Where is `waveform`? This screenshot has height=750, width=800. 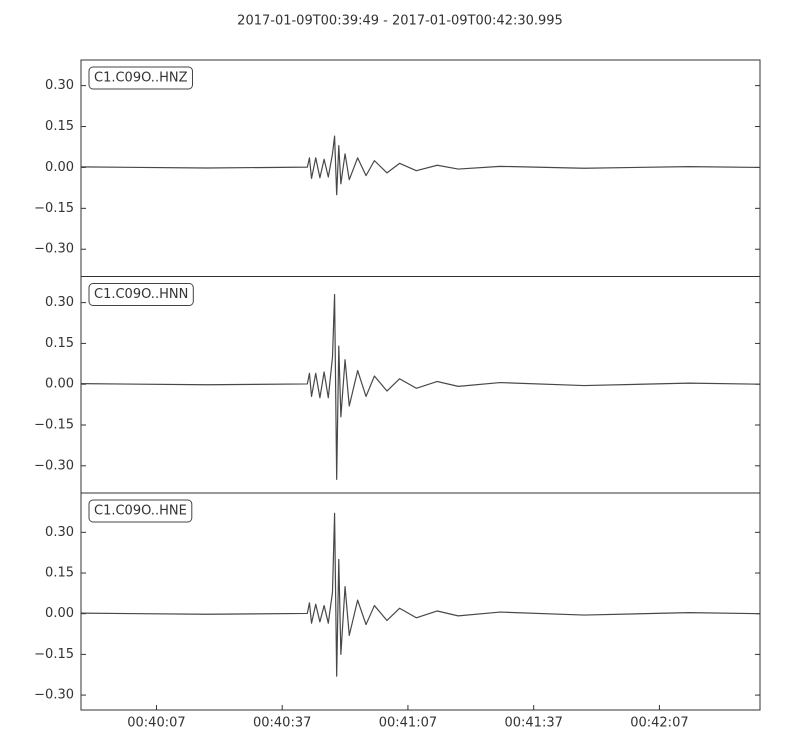
waveform is located at coordinates (420, 165).